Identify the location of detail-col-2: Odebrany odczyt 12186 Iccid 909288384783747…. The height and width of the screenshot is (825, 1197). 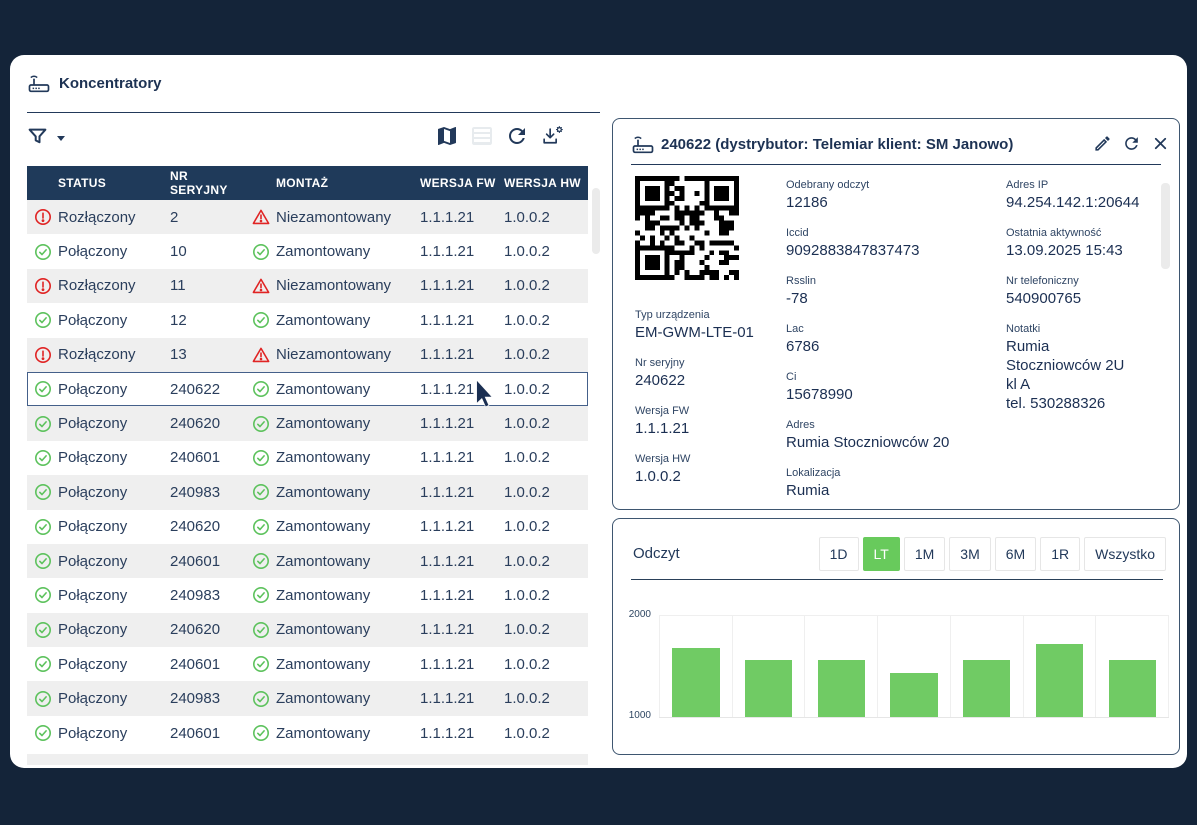
(893, 339).